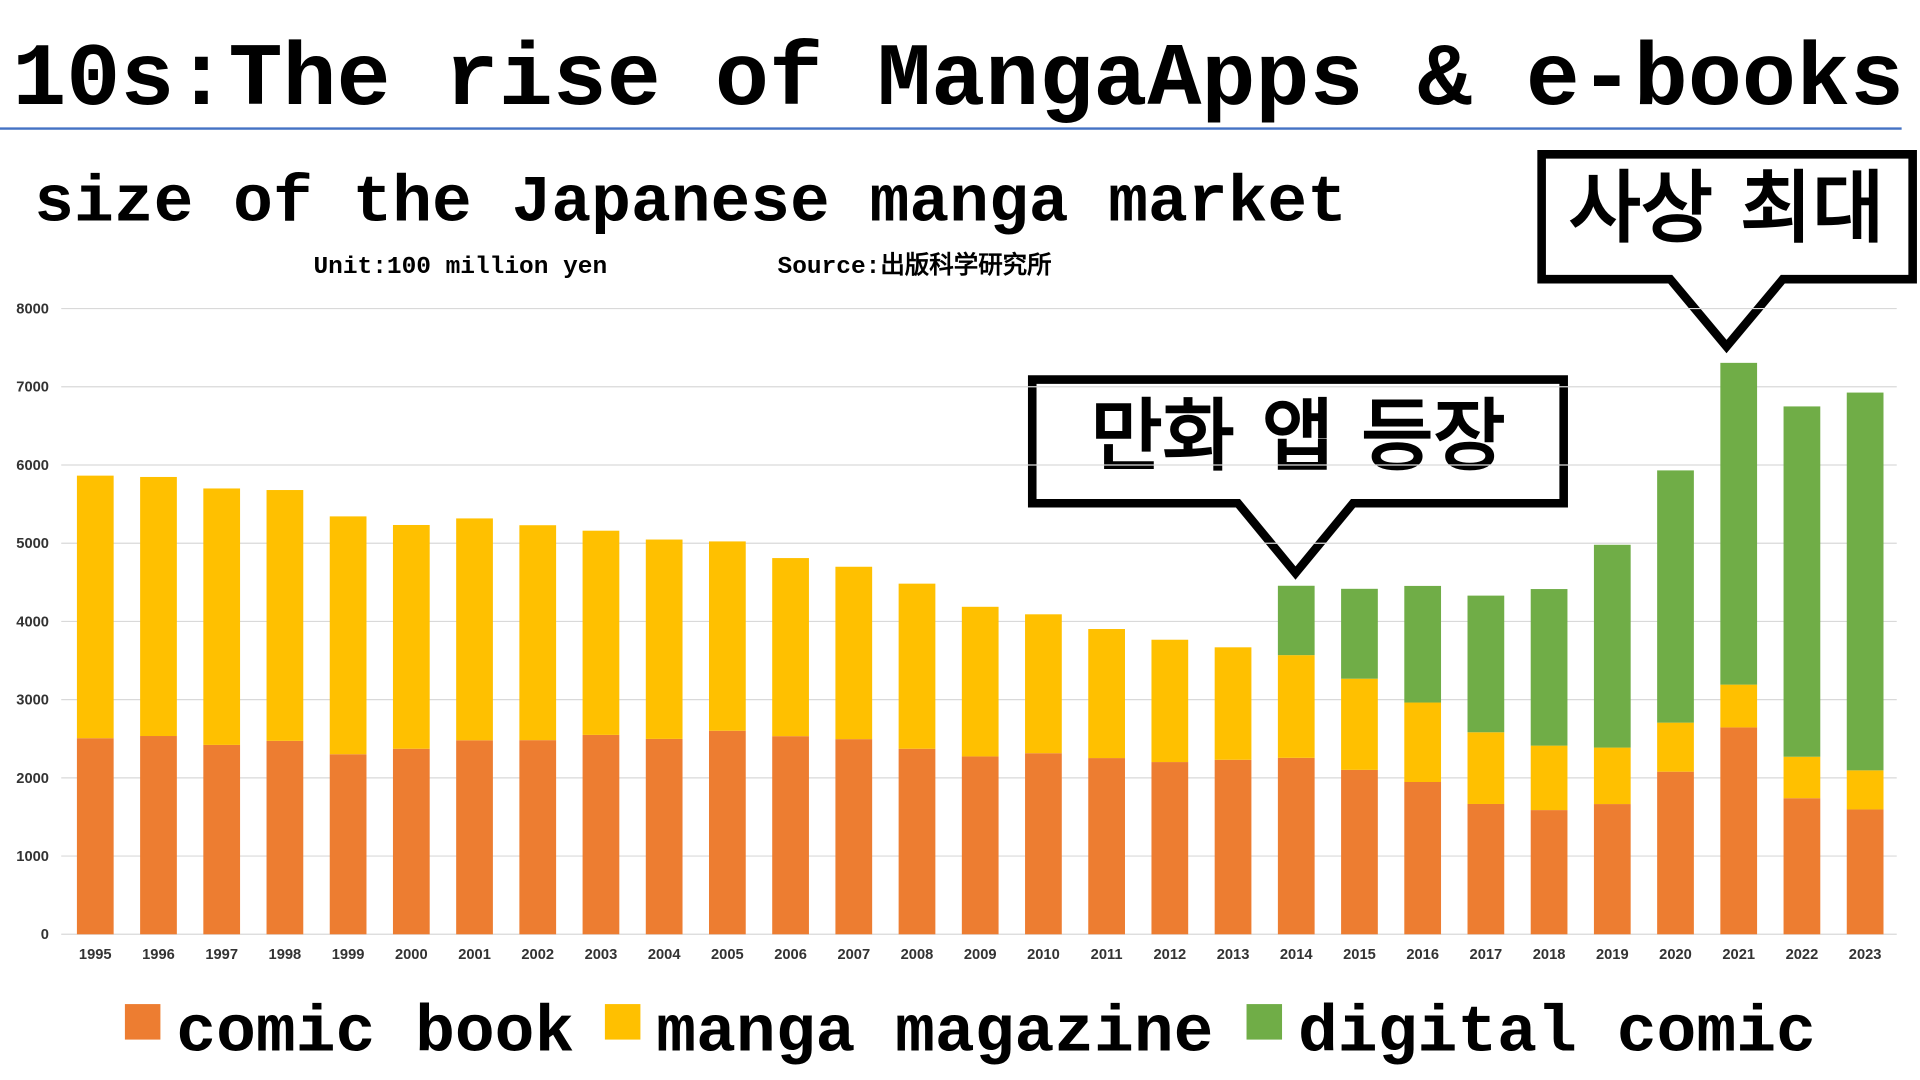  What do you see at coordinates (1675, 955) in the screenshot?
I see `x-tick-label: 2020` at bounding box center [1675, 955].